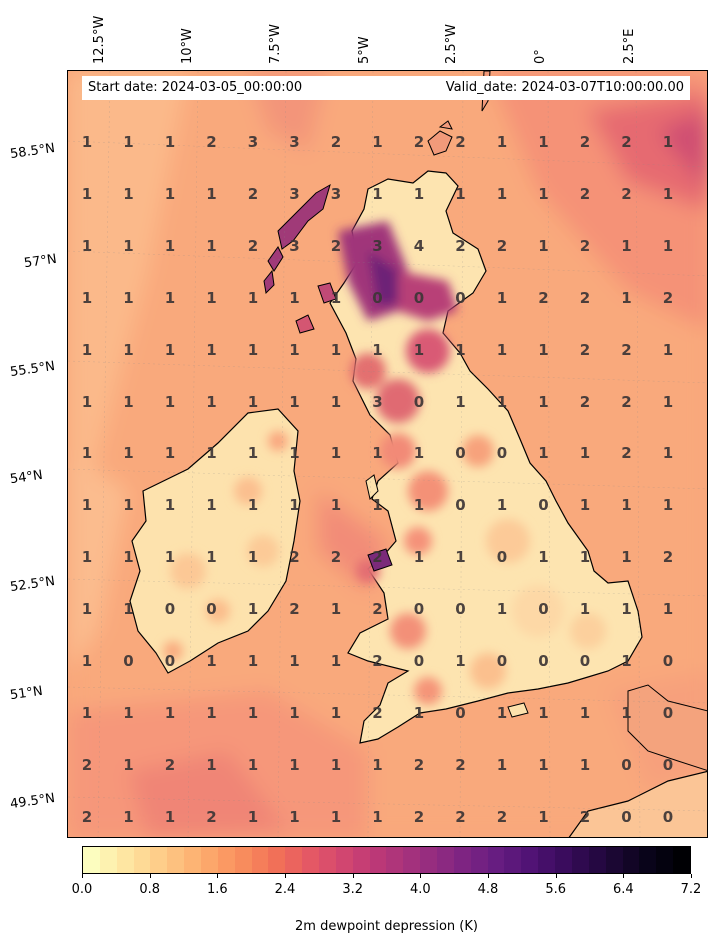  Describe the element at coordinates (380, 560) in the screenshot. I see `anglesey` at that location.